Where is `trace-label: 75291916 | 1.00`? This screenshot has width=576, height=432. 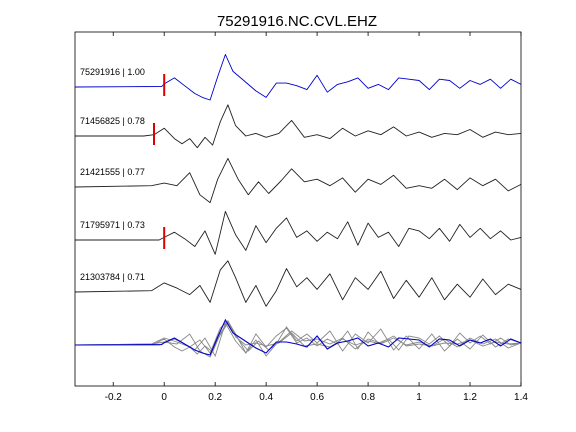 trace-label: 75291916 | 1.00 is located at coordinates (112, 72).